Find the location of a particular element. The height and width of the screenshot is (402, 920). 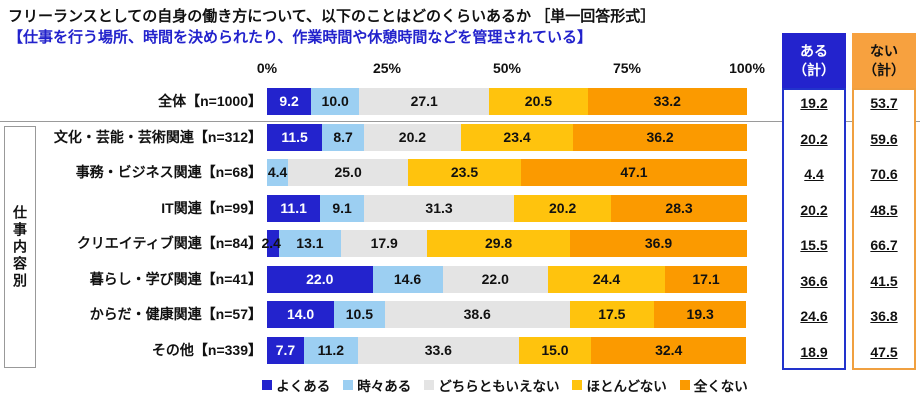

segment-value: 38.6 is located at coordinates (477, 314).